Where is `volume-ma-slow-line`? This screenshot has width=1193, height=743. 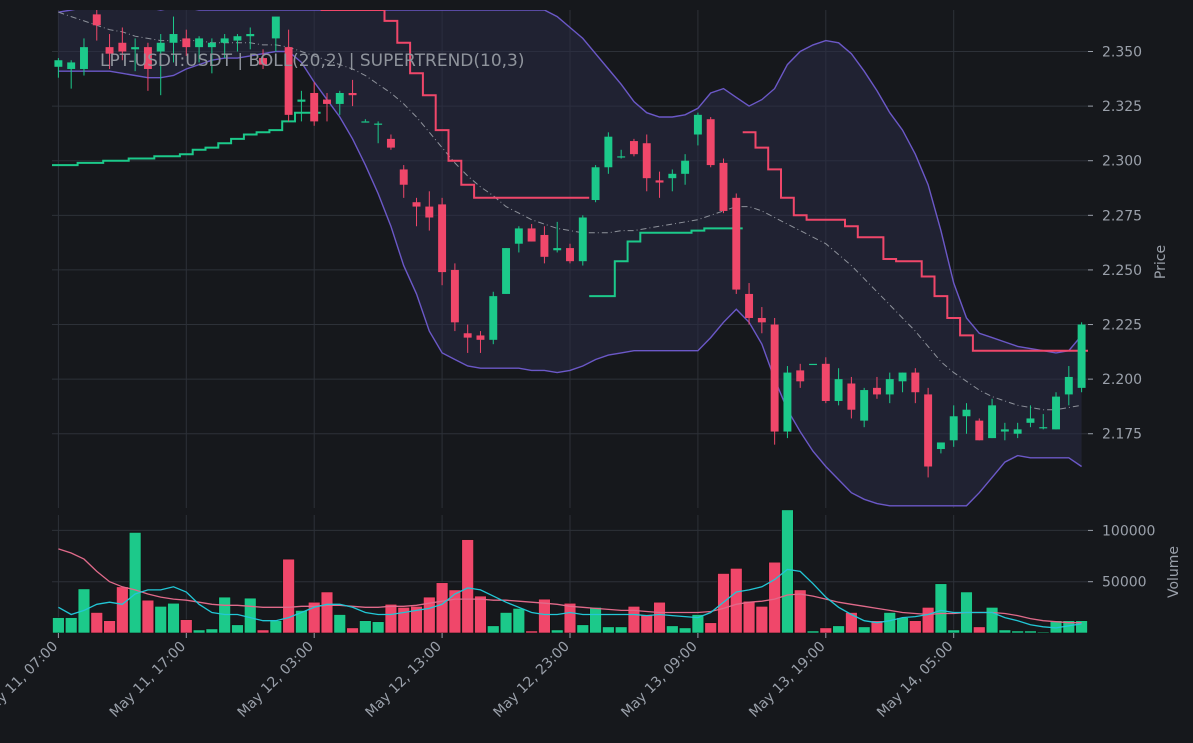
volume-ma-slow-line is located at coordinates (570, 586).